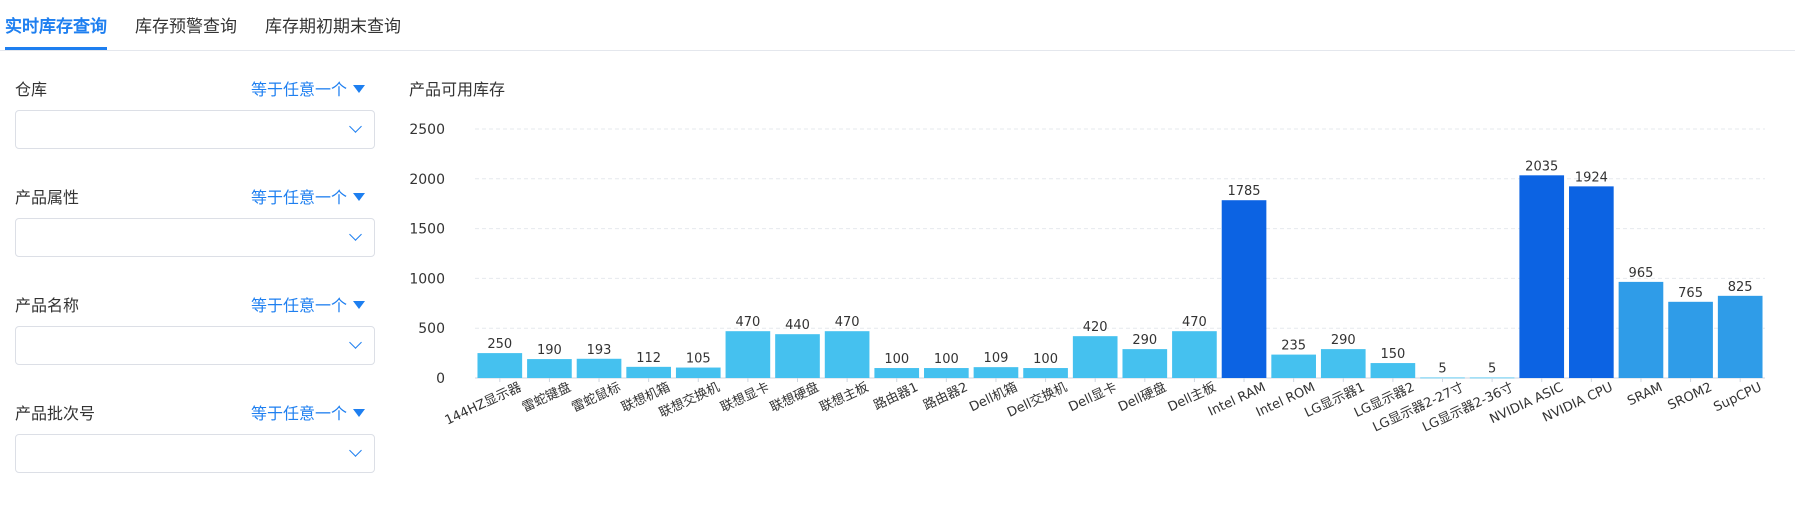 This screenshot has height=510, width=1801. Describe the element at coordinates (499, 344) in the screenshot. I see `bar-value-label: 250` at that location.